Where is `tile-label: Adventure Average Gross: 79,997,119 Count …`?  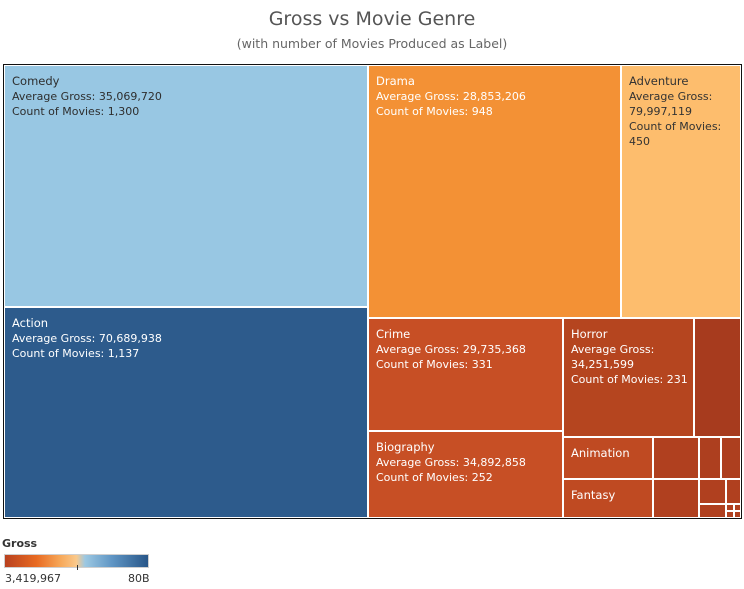 tile-label: Adventure Average Gross: 79,997,119 Count … is located at coordinates (682, 111).